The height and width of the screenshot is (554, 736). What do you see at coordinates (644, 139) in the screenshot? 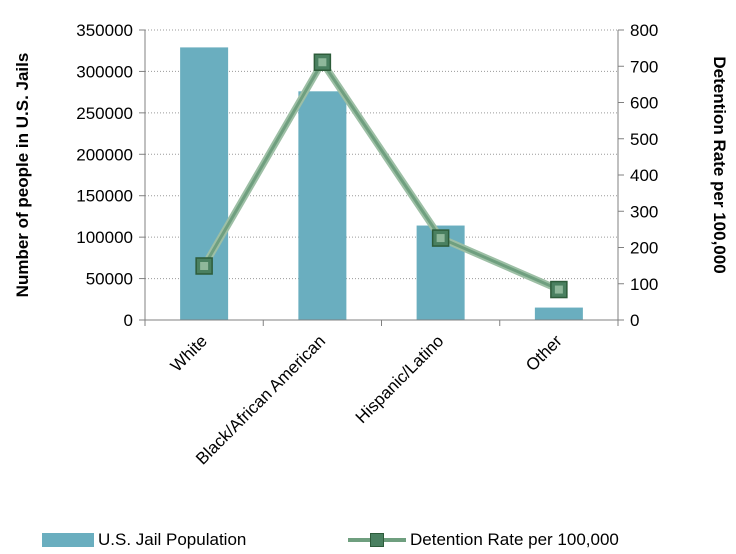
I see `right-tick-label: 500` at bounding box center [644, 139].